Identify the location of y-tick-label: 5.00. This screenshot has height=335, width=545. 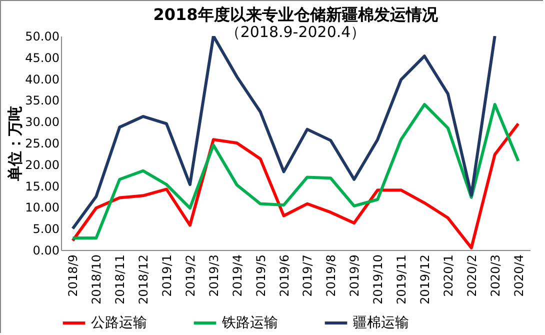
(46, 229).